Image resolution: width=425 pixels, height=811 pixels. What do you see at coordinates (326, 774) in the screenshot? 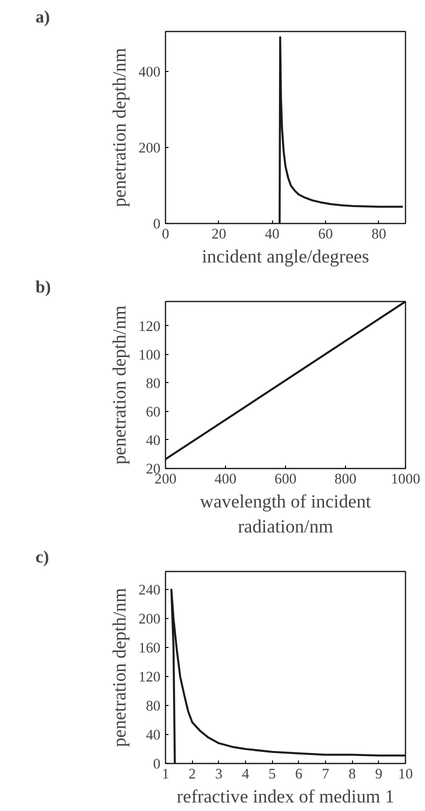
I see `x-tick-label: 7` at bounding box center [326, 774].